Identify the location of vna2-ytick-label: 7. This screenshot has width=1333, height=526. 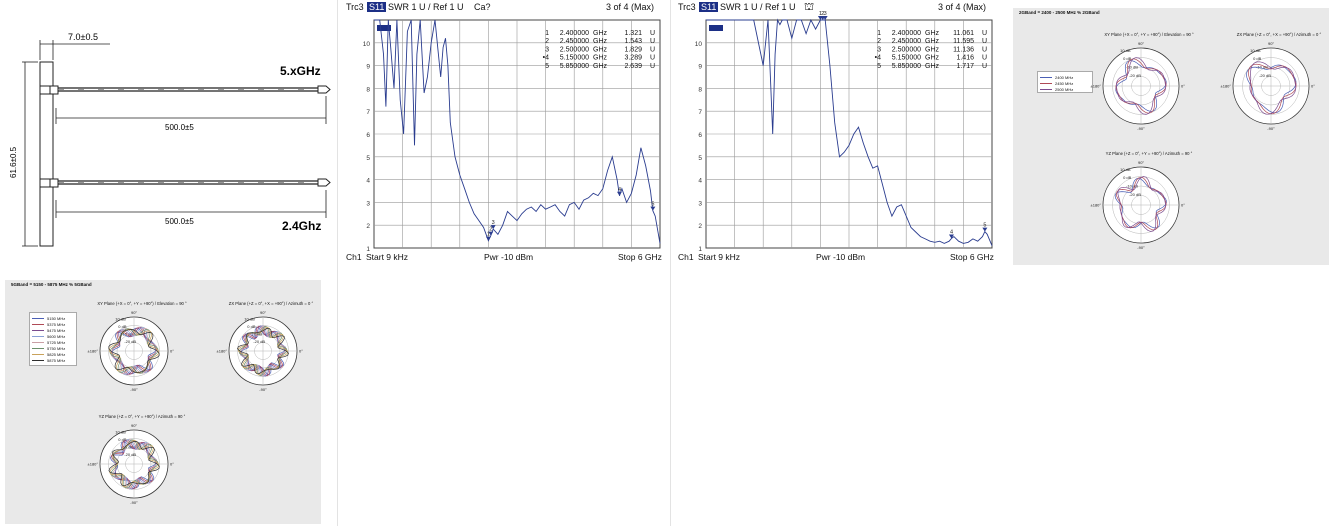
(700, 112).